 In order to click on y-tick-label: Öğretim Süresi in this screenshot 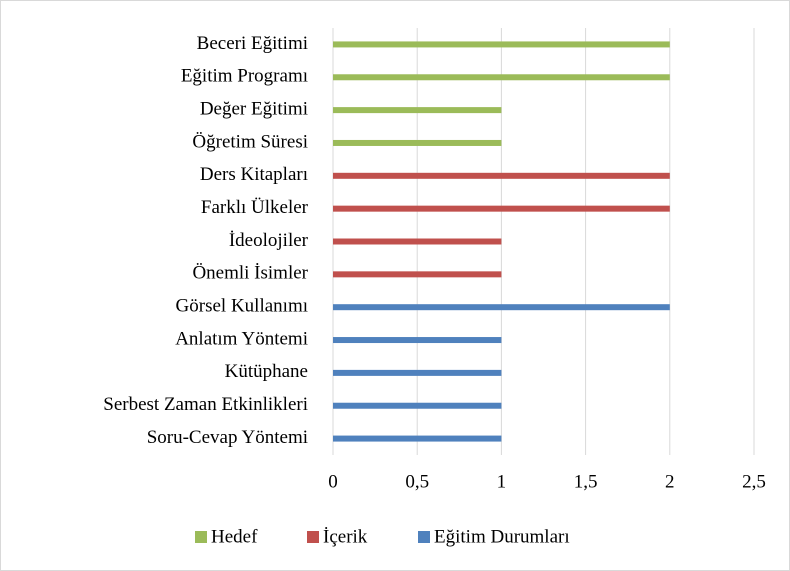, I will do `click(250, 141)`.